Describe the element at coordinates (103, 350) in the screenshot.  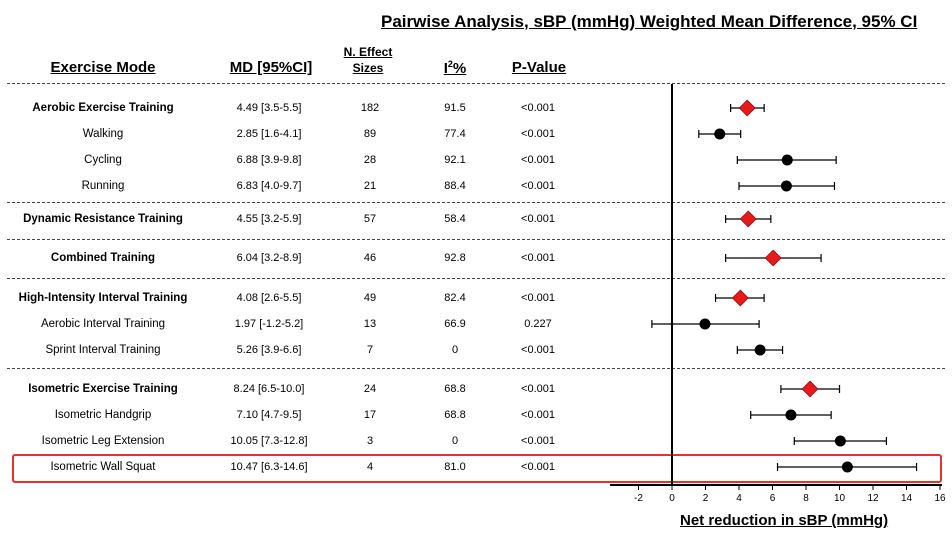
I see `cell-mode: Sprint Interval Training` at that location.